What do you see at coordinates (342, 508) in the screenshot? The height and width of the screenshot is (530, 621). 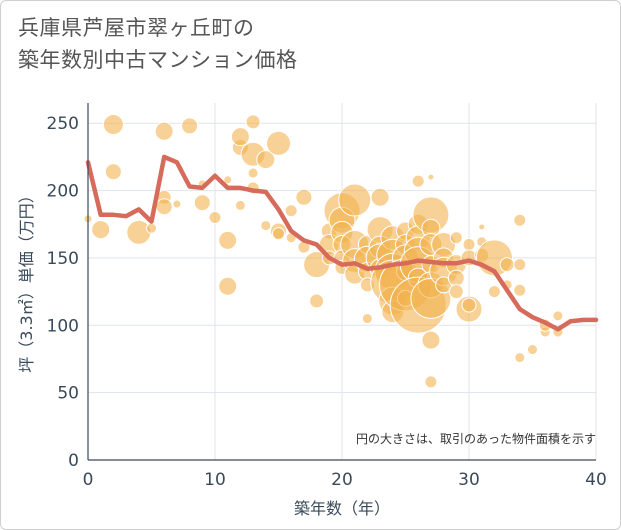 I see `x-axis-label: 築年数（年）` at bounding box center [342, 508].